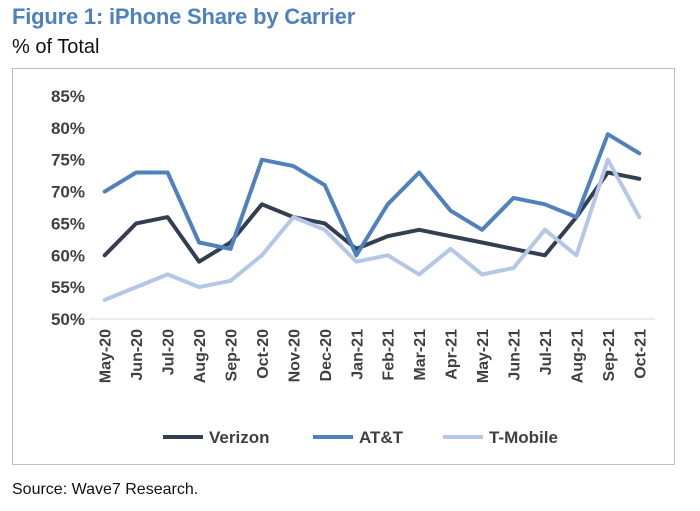  Describe the element at coordinates (263, 354) in the screenshot. I see `x-tick-label: Oct-20` at that location.